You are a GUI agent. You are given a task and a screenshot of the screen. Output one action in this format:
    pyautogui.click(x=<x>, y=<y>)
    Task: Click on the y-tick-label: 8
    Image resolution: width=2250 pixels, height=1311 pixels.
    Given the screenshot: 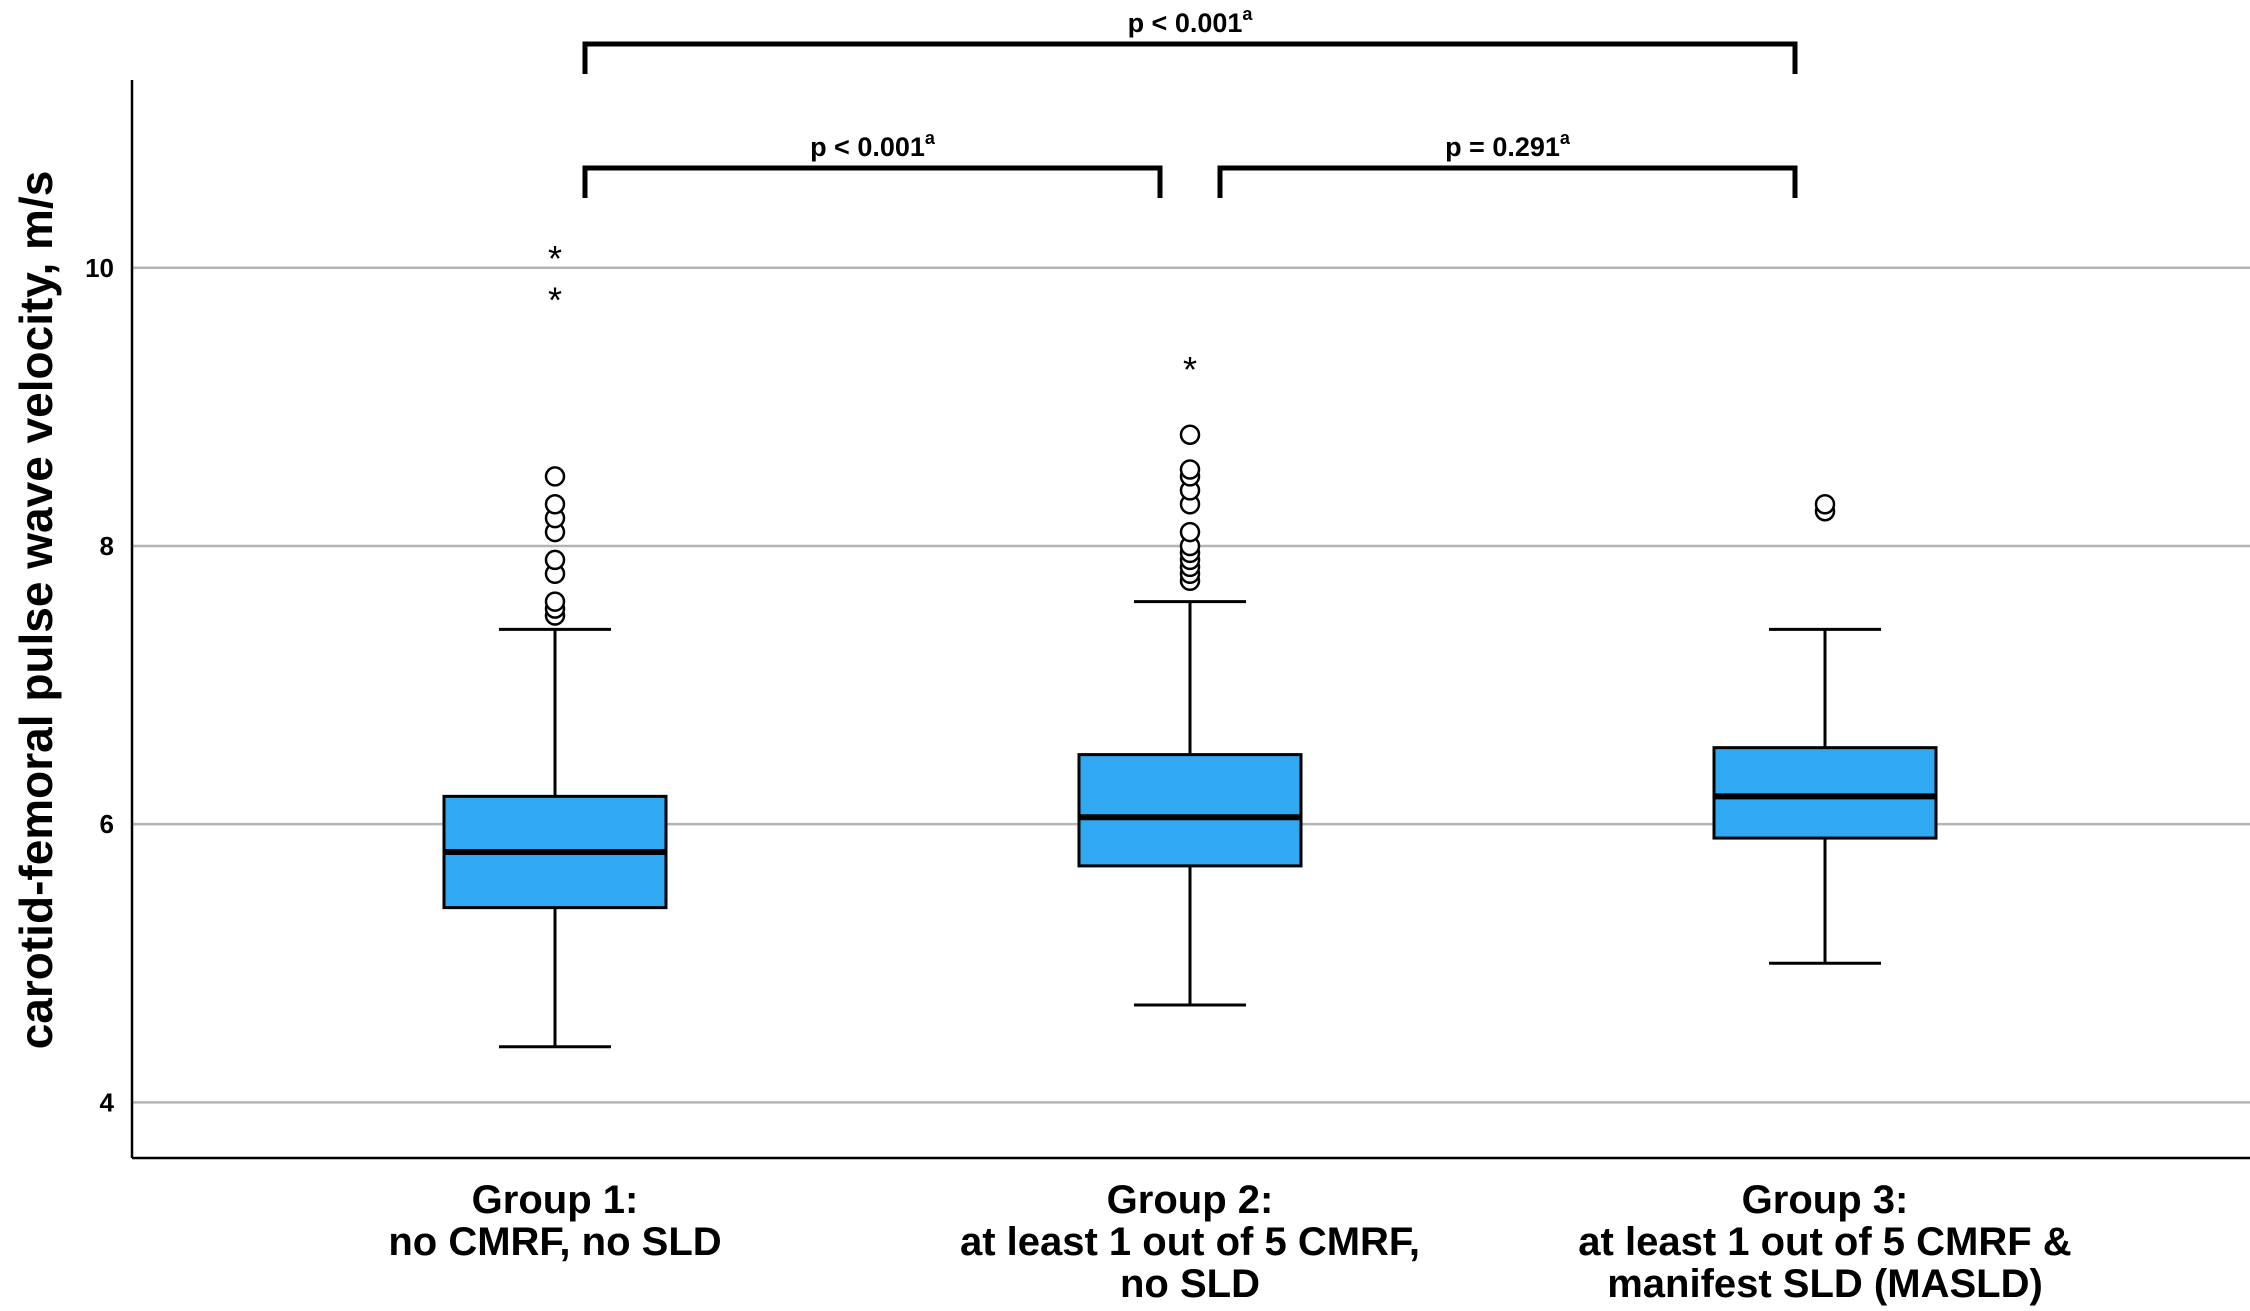 What is the action you would take?
    pyautogui.click(x=107, y=546)
    